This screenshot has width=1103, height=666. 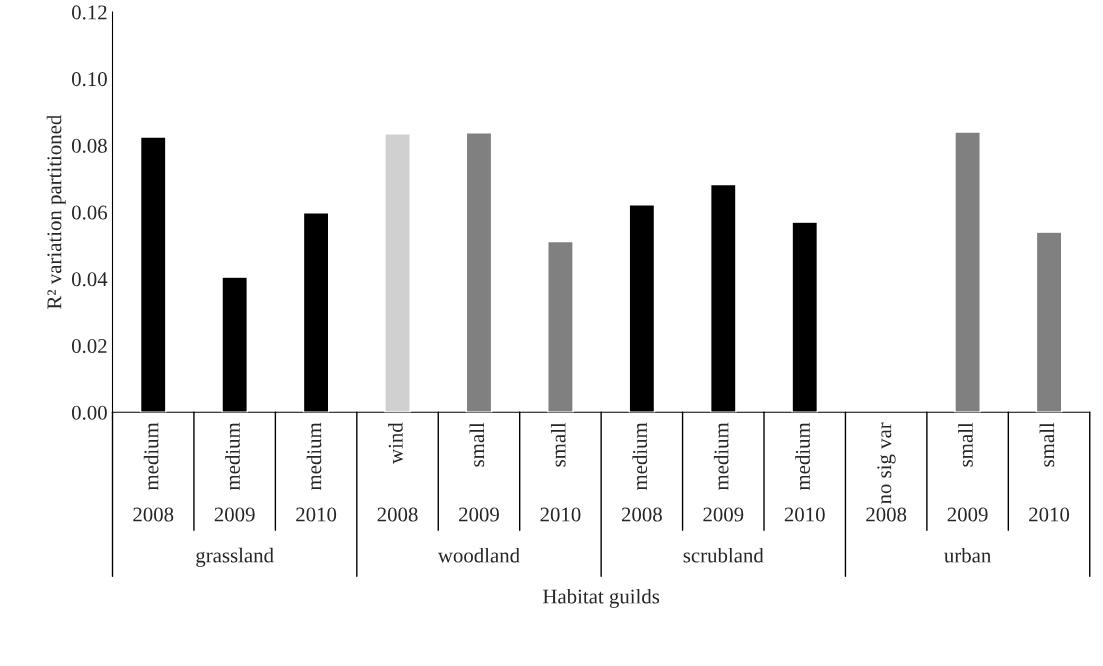 What do you see at coordinates (886, 463) in the screenshot?
I see `x-tick-label: no sig var` at bounding box center [886, 463].